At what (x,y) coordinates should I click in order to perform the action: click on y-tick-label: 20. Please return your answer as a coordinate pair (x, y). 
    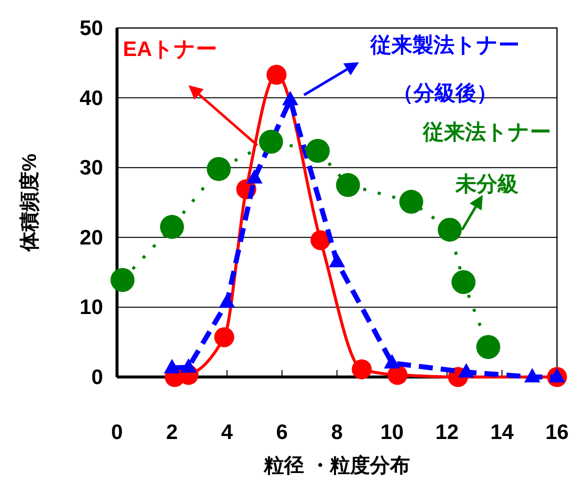
    Looking at the image, I should click on (91, 238).